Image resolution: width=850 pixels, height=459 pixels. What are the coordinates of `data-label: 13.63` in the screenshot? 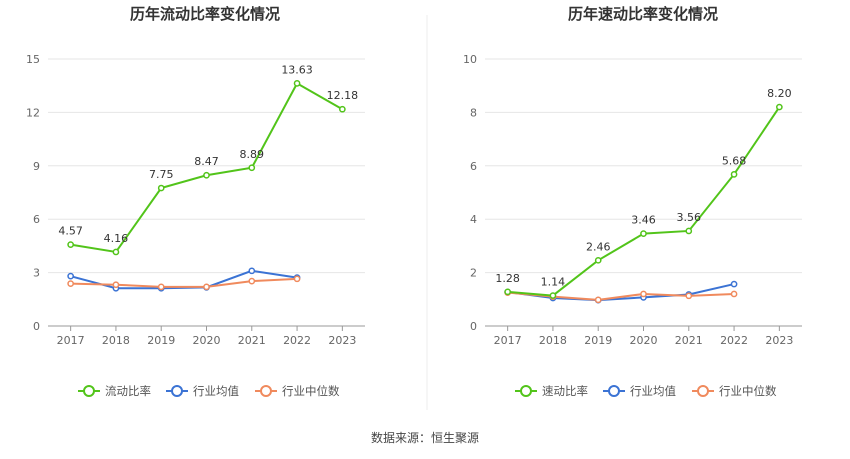 It's located at (297, 69).